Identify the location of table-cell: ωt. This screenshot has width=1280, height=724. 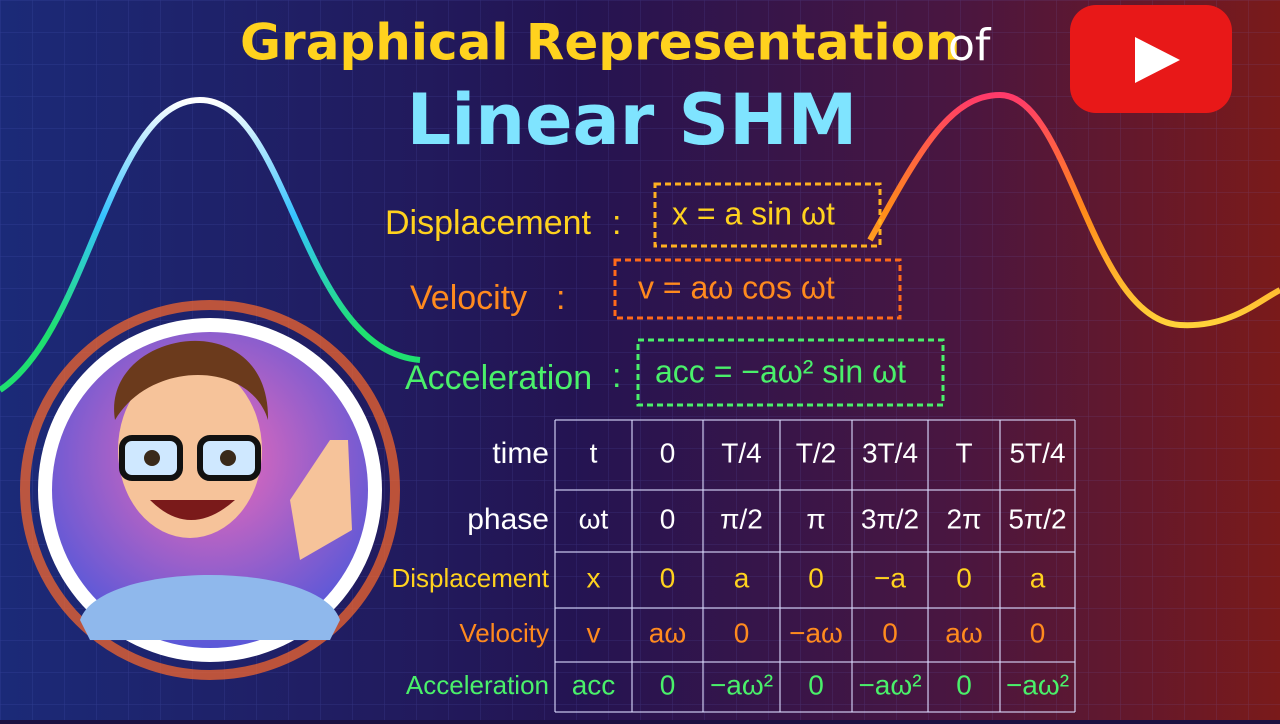
(594, 518).